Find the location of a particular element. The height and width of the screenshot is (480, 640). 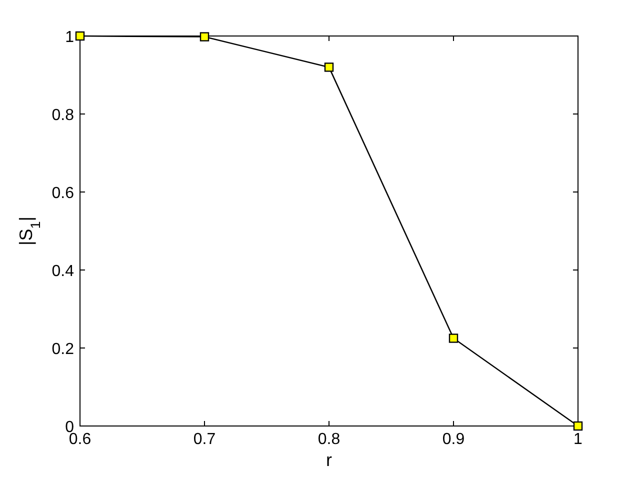

x-tick-label: 1 is located at coordinates (578, 439).